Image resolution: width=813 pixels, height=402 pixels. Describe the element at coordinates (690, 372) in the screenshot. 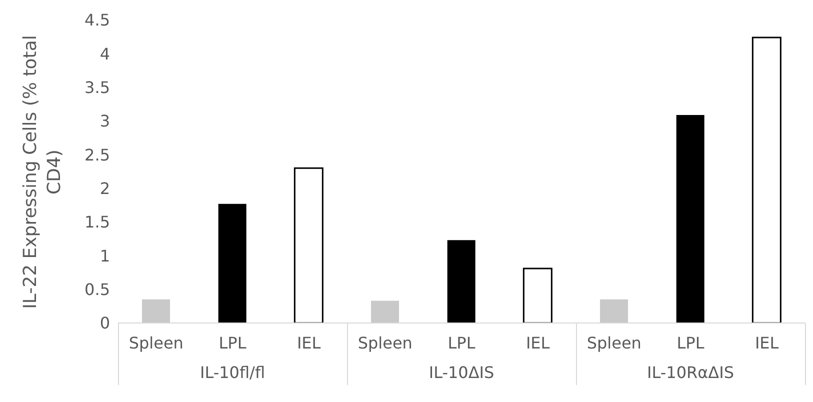

I see `text: IL-10RαΔIS` at that location.